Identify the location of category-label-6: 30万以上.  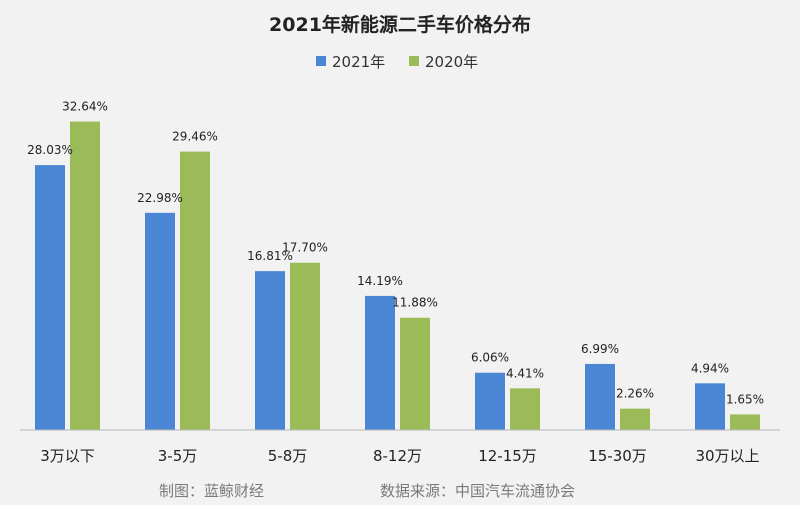
(727, 456).